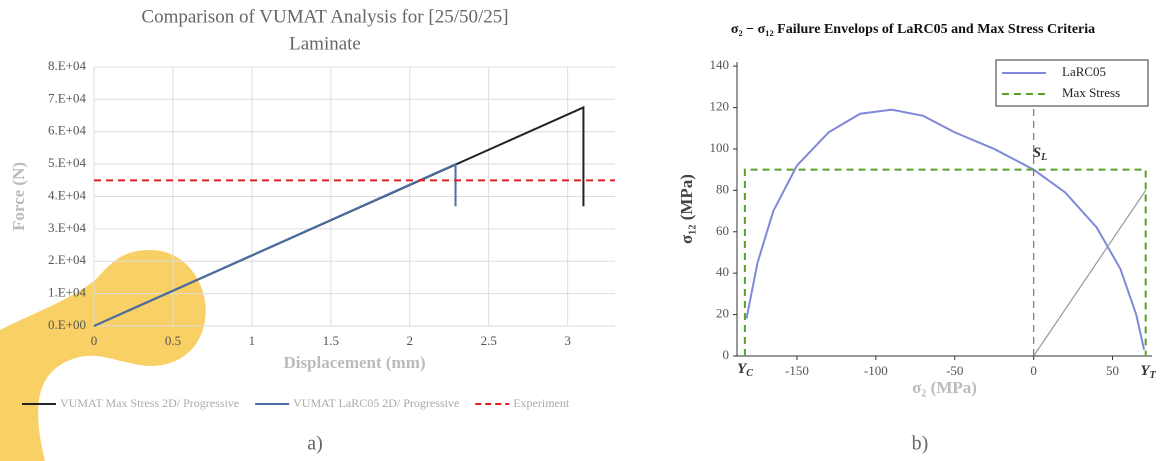 The height and width of the screenshot is (461, 1170). Describe the element at coordinates (1043, 157) in the screenshot. I see `annotation-sub: L` at that location.